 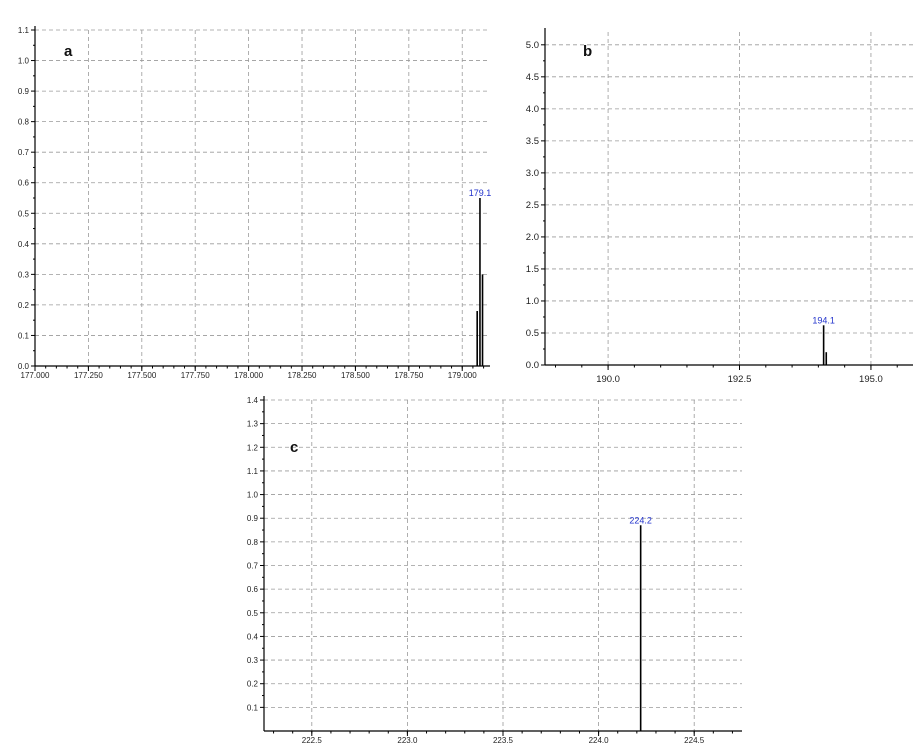 What do you see at coordinates (532, 109) in the screenshot?
I see `y-tick-label: 4.0` at bounding box center [532, 109].